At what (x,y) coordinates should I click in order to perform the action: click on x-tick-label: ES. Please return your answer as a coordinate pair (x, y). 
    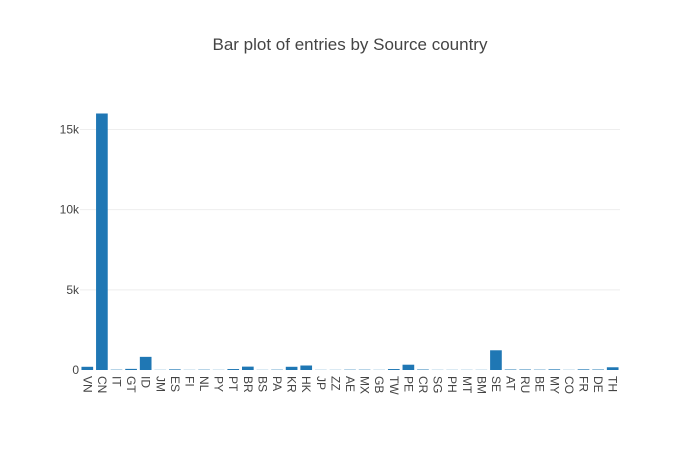
    Looking at the image, I should click on (175, 384).